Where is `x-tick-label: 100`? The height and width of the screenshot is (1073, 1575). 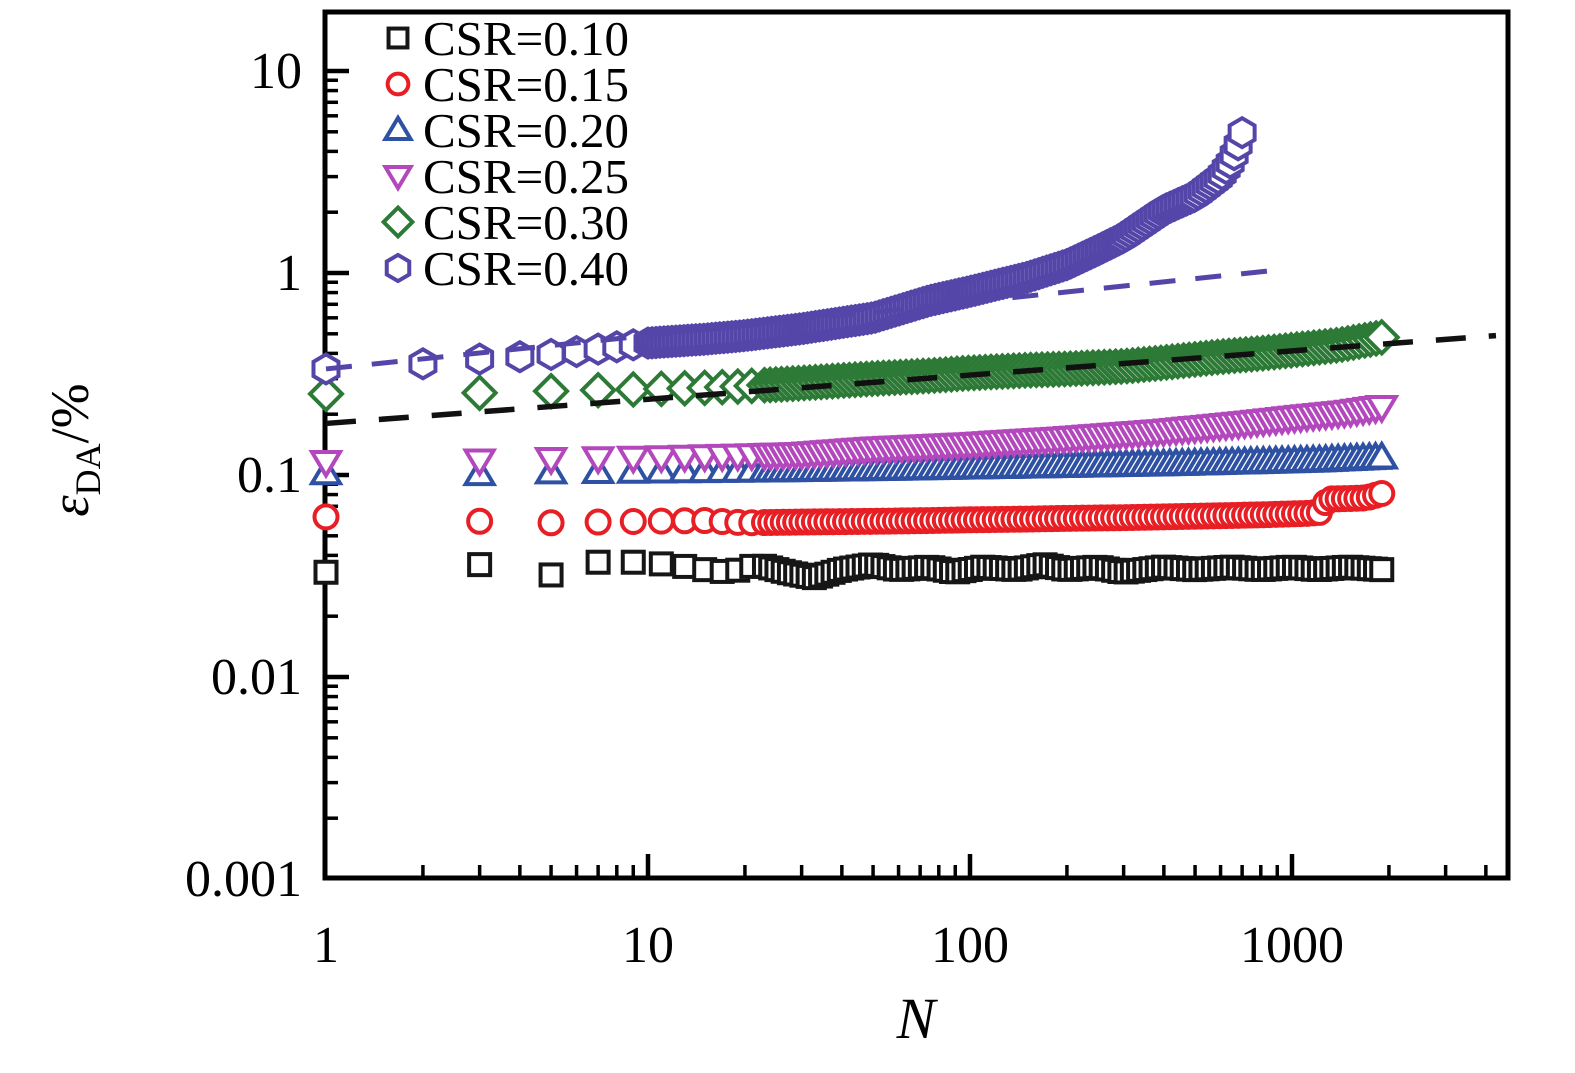
x-tick-label: 100 is located at coordinates (970, 945).